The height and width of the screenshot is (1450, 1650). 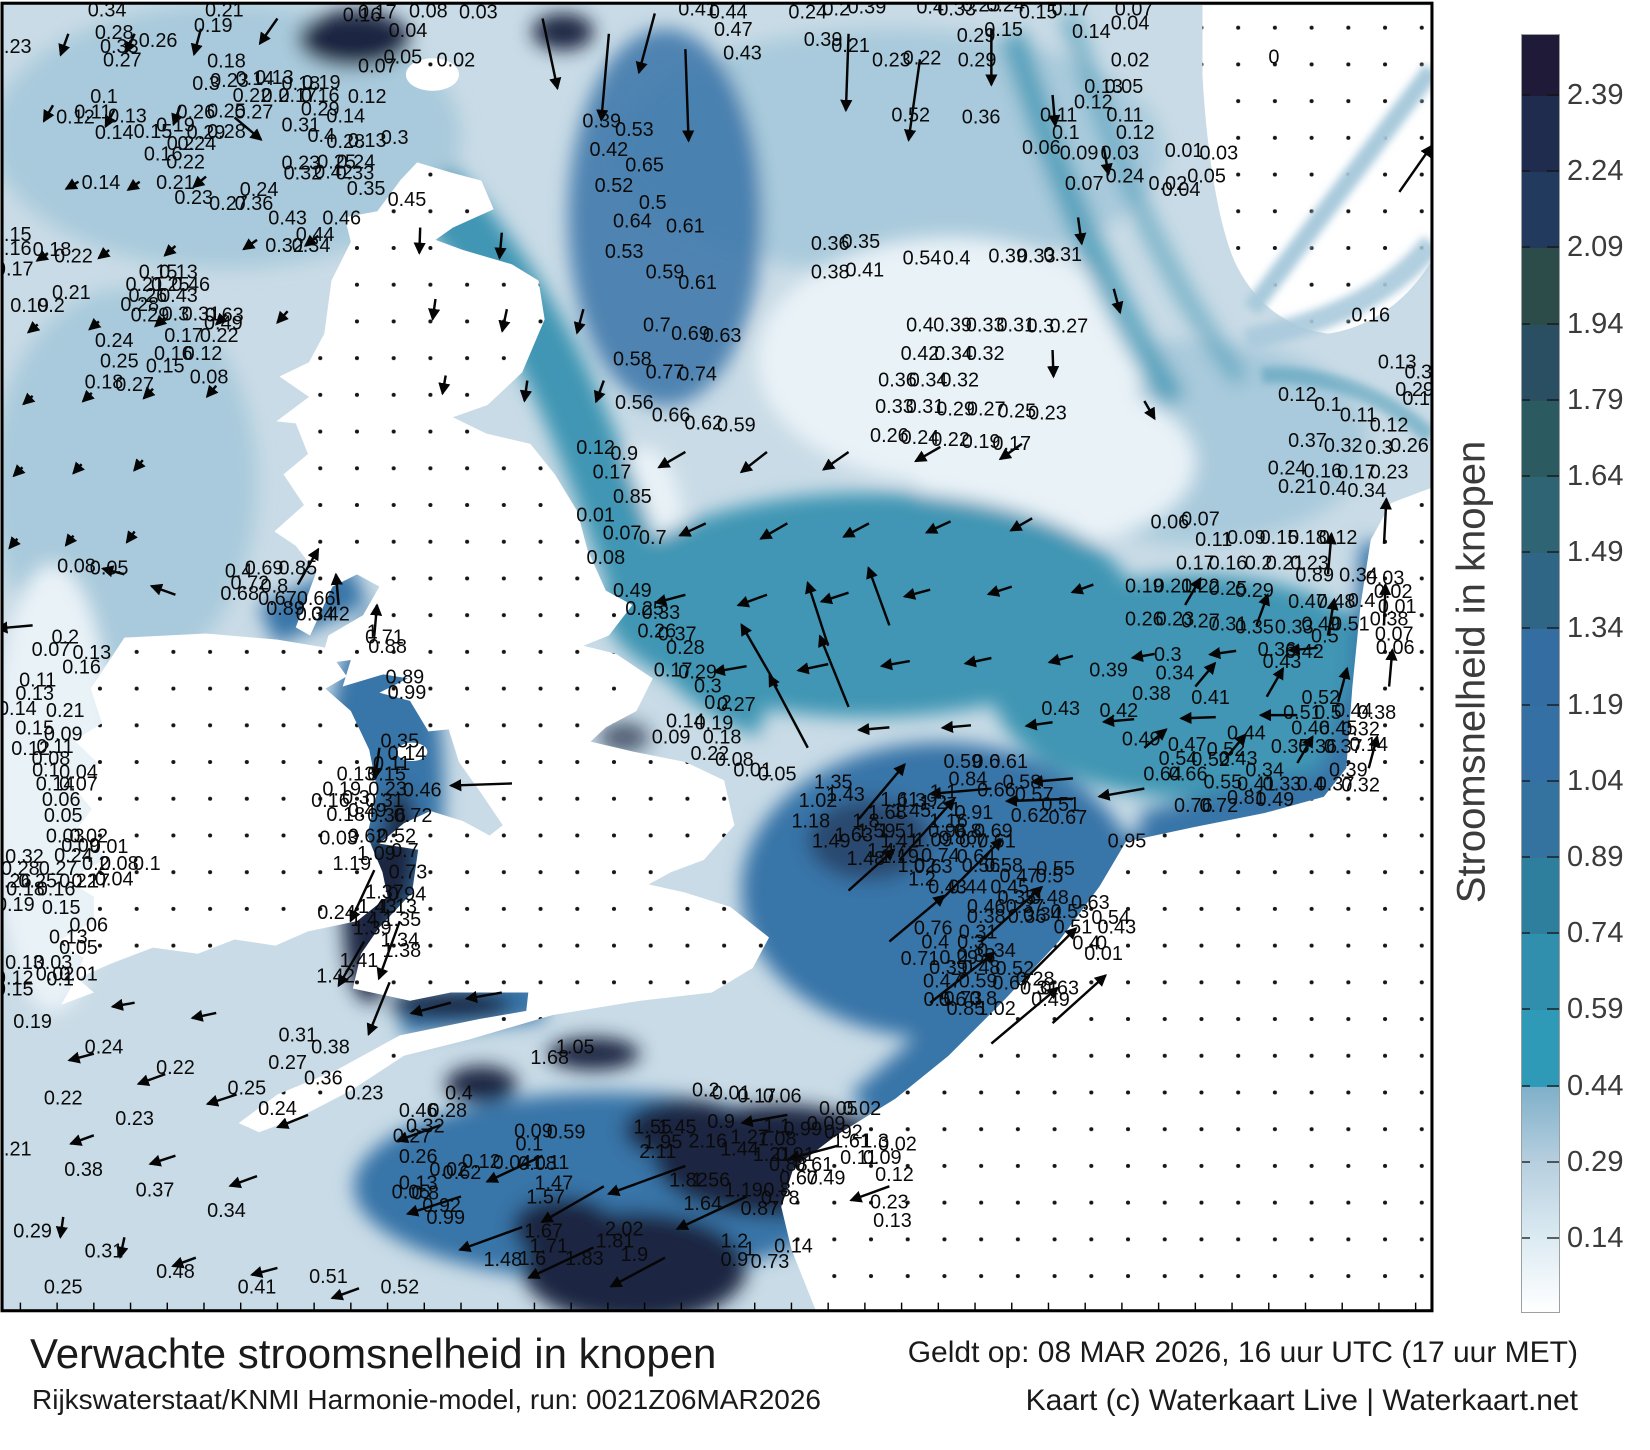 I want to click on speed-label: 0.5, so click(x=1328, y=713).